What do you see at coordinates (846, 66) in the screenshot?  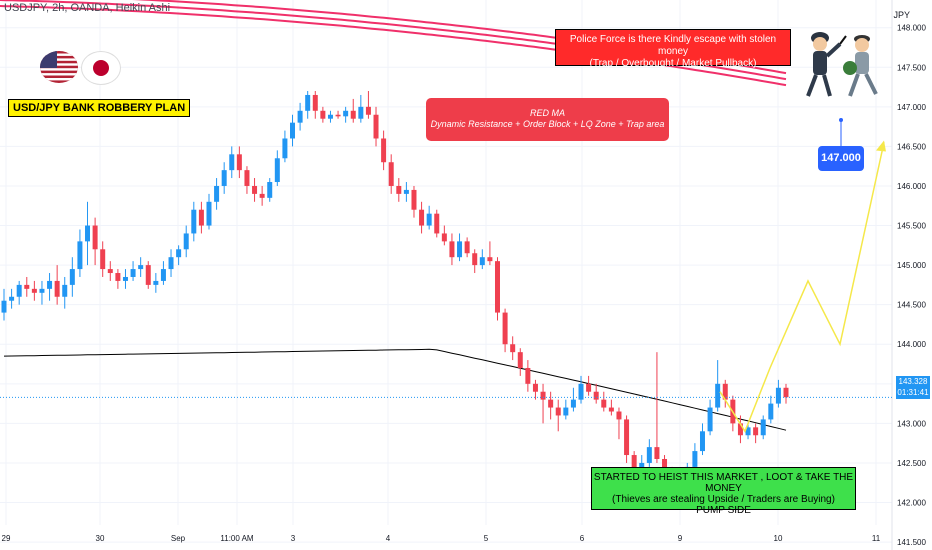 I see `thief-police-illustration-icon` at bounding box center [846, 66].